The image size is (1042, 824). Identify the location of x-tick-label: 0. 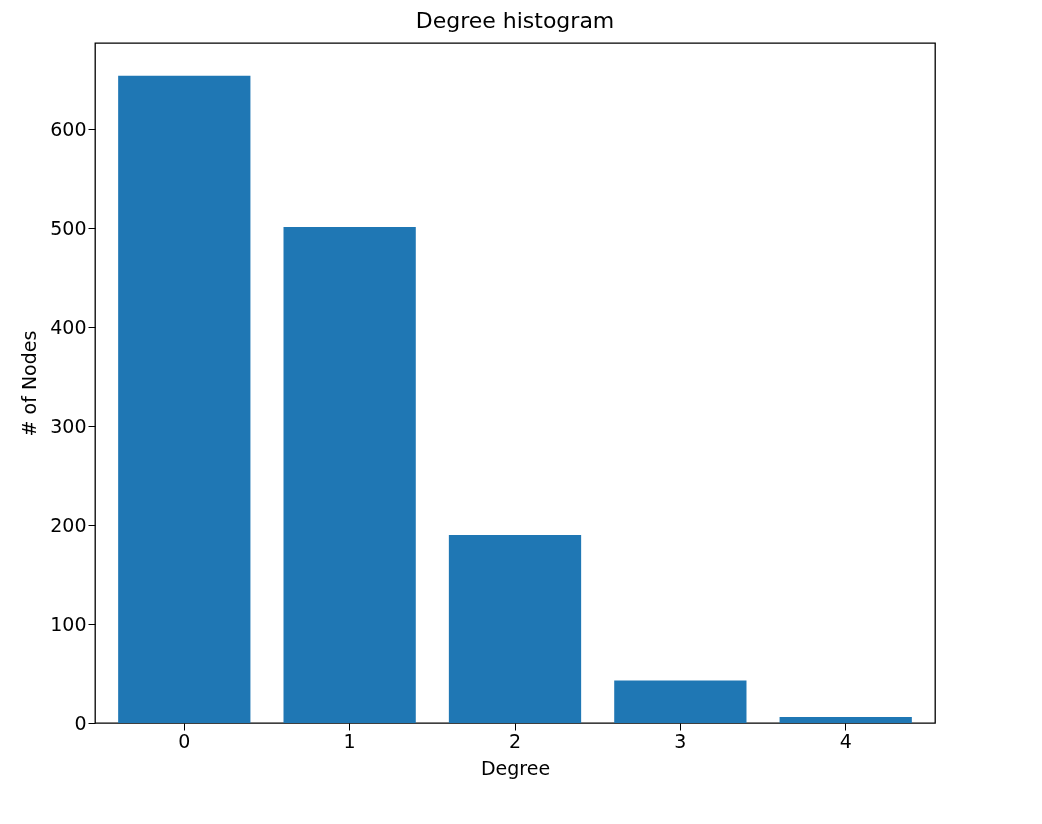
(184, 740).